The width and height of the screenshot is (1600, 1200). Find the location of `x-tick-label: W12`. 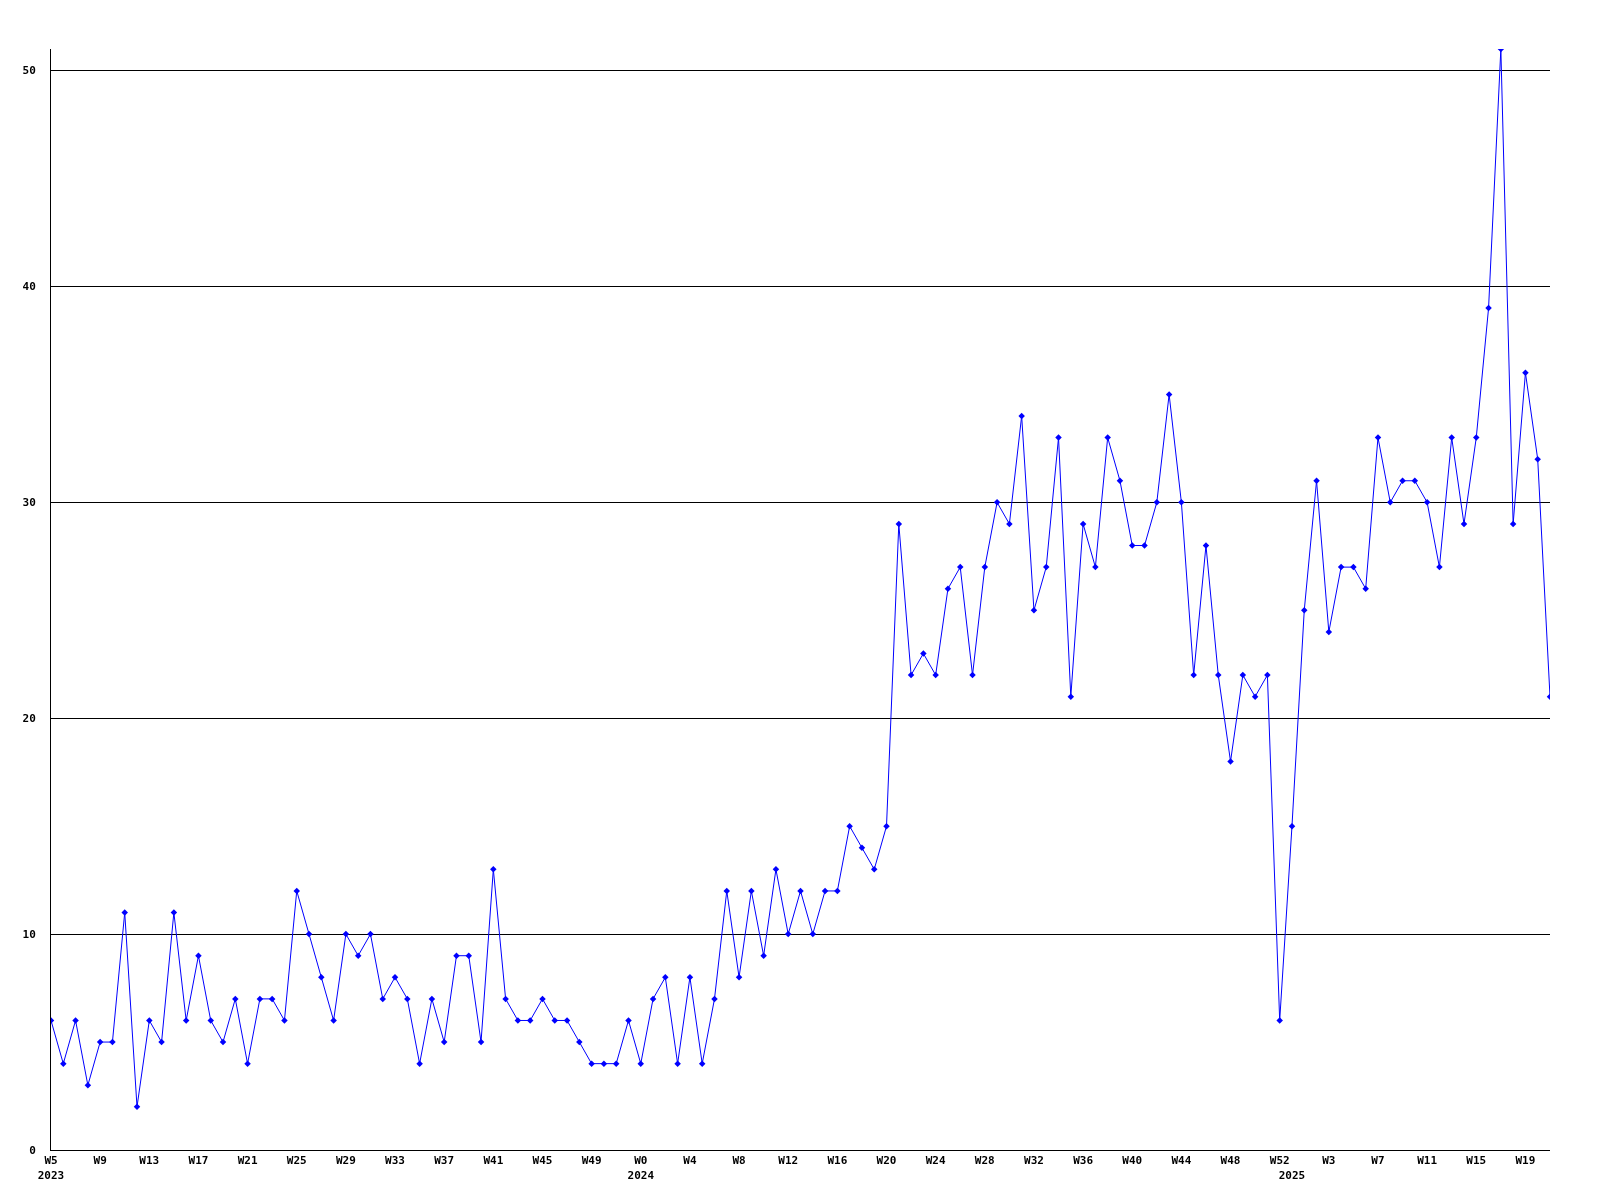

x-tick-label: W12 is located at coordinates (788, 1161).